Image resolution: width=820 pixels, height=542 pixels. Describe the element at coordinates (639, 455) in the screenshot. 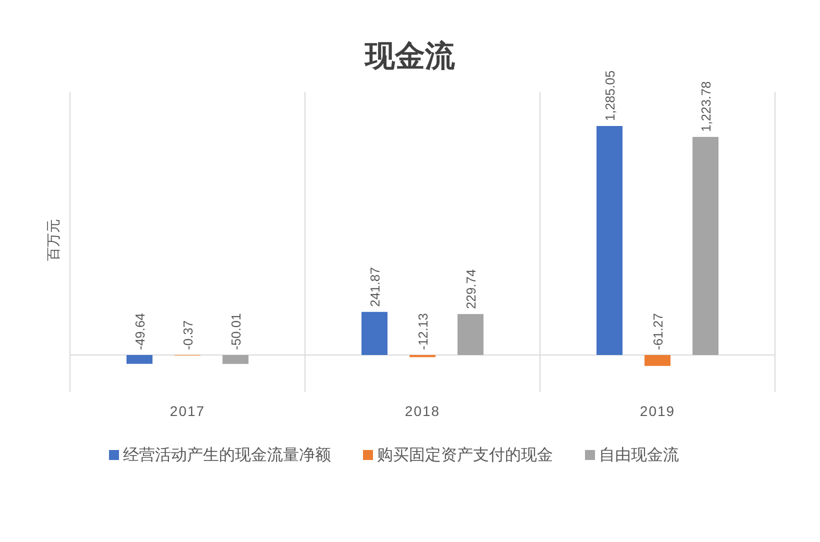

I see `legend-label: 自由现金流` at that location.